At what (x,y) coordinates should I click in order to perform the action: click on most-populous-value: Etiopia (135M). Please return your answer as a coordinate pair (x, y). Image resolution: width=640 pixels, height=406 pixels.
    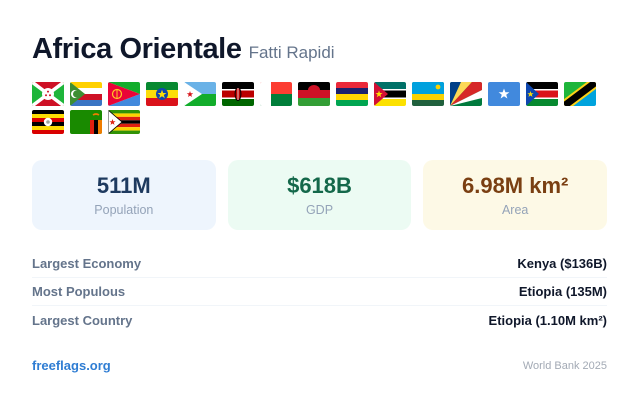
    Looking at the image, I should click on (562, 291).